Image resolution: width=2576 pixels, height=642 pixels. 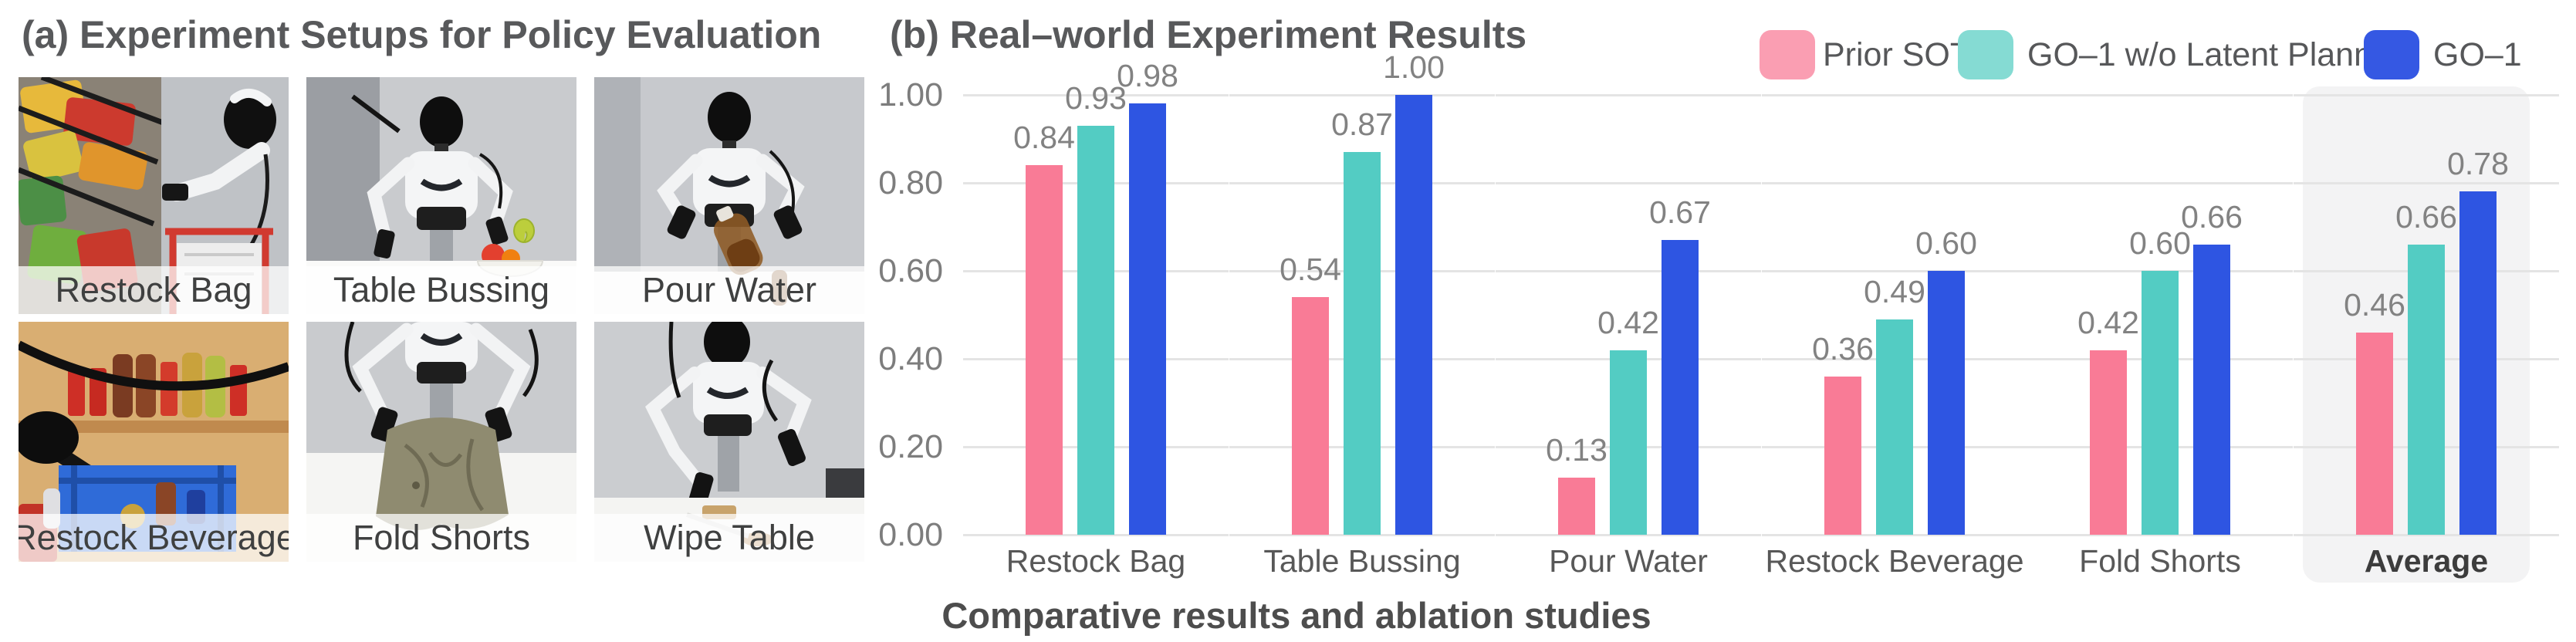 I want to click on y-axis-tick-label: 0.60, so click(x=910, y=270).